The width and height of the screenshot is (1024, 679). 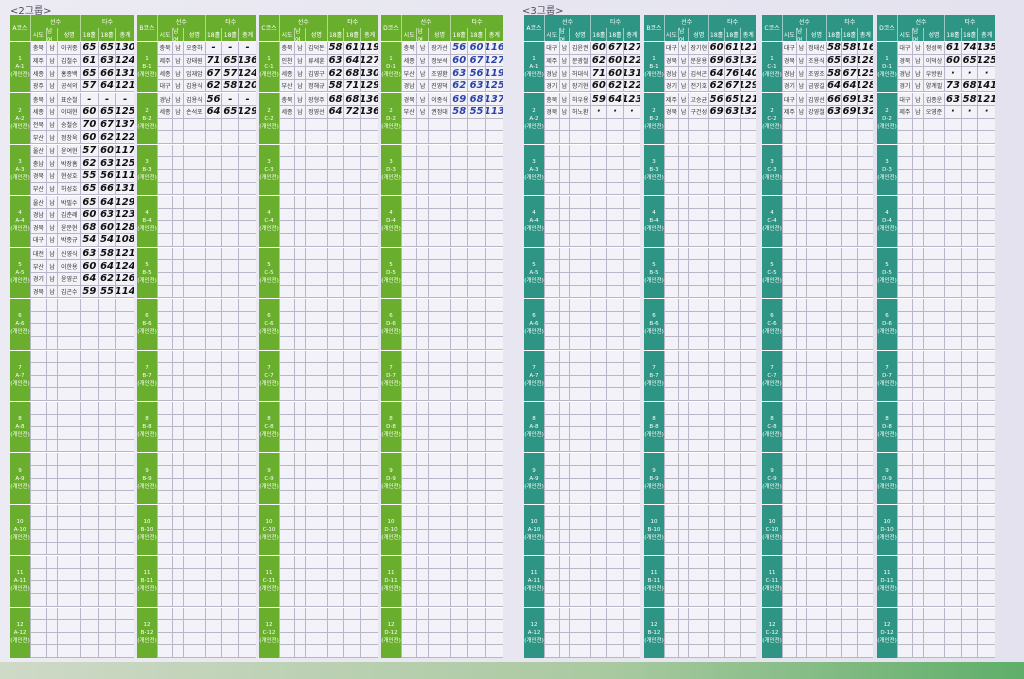 I want to click on player-name: 김종운, so click(x=933, y=99).